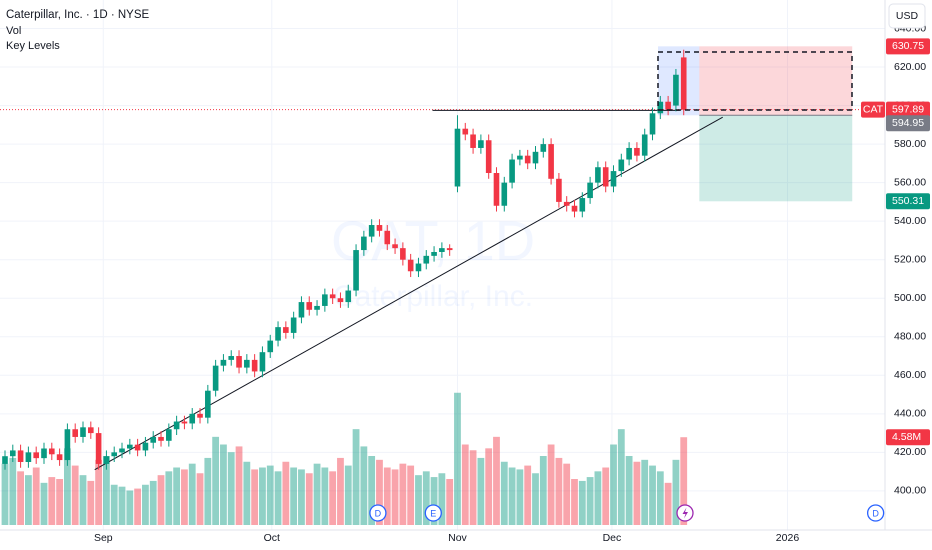 The height and width of the screenshot is (550, 932). I want to click on y-tick-label: 400.00, so click(910, 491).